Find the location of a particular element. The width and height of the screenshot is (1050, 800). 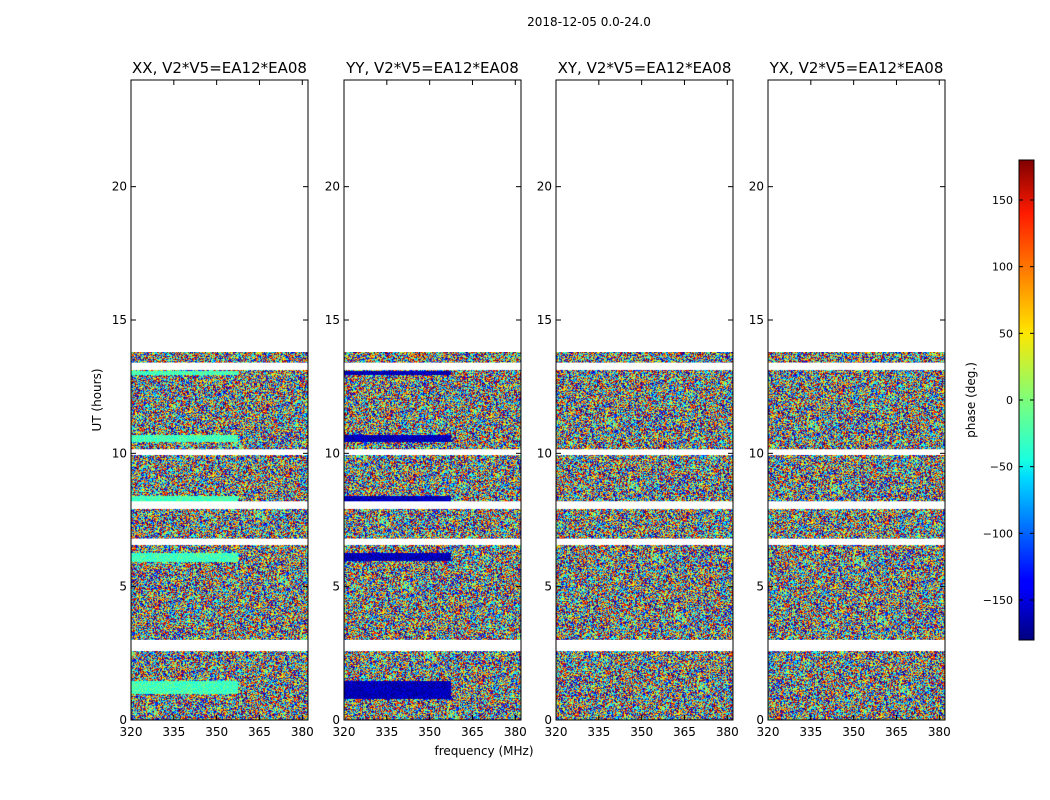

colorbar-label: phase (deg.) is located at coordinates (971, 400).